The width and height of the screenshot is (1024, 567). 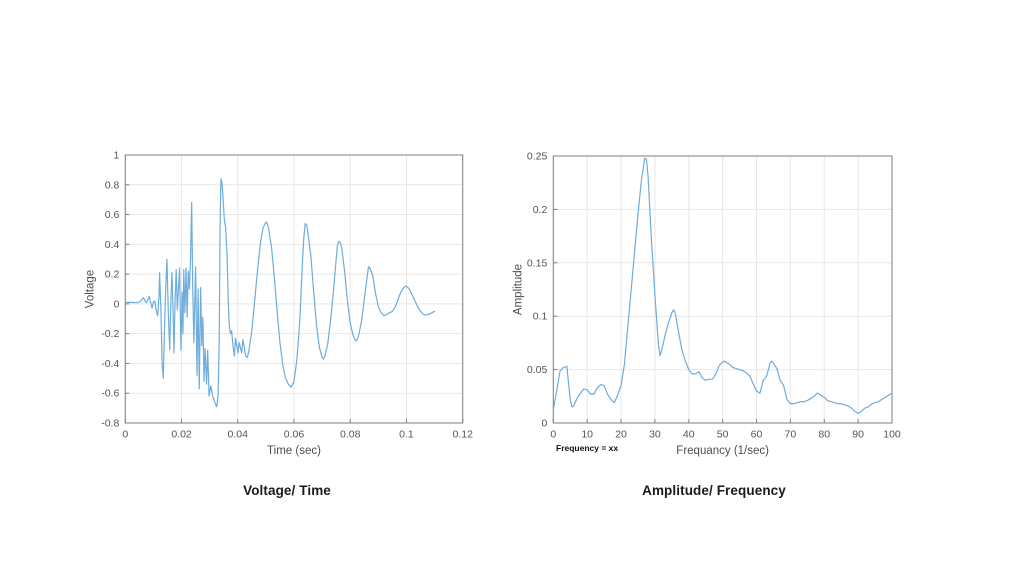 I want to click on y-tick-label: 0.8, so click(x=112, y=185).